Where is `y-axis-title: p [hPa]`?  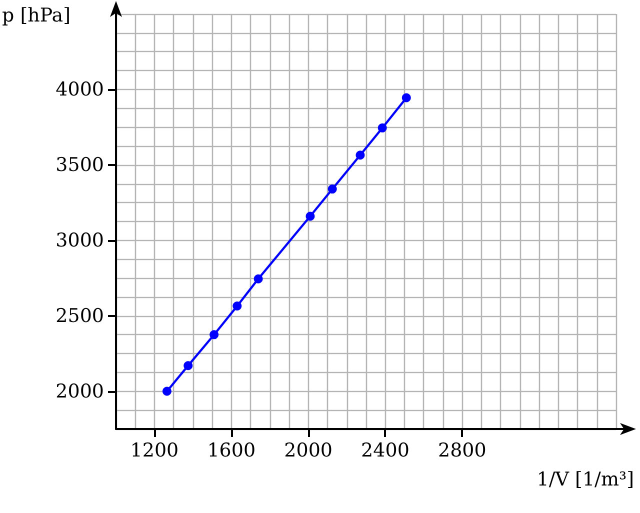
y-axis-title: p [hPa] is located at coordinates (36, 15).